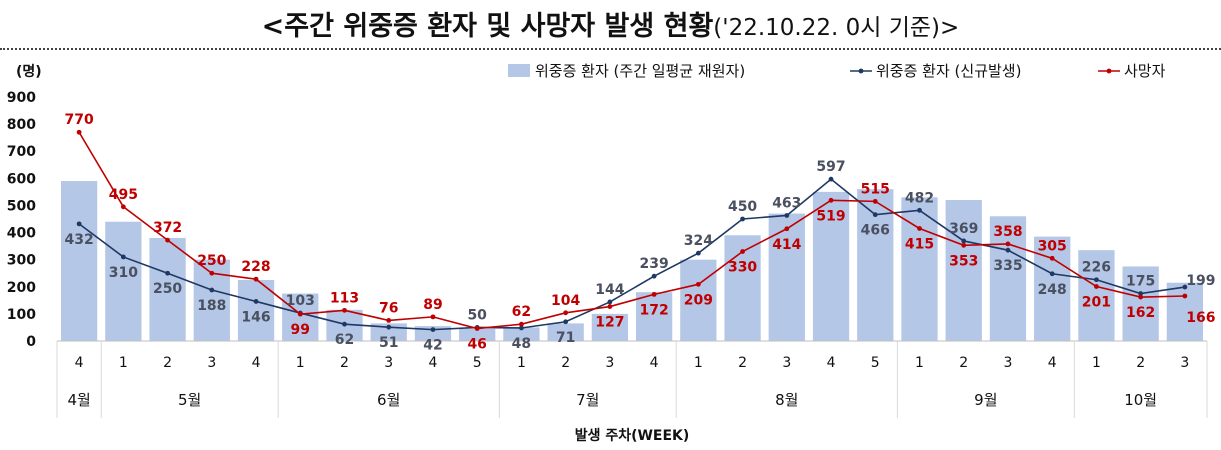  I want to click on y-tick-label: 300, so click(21, 261).